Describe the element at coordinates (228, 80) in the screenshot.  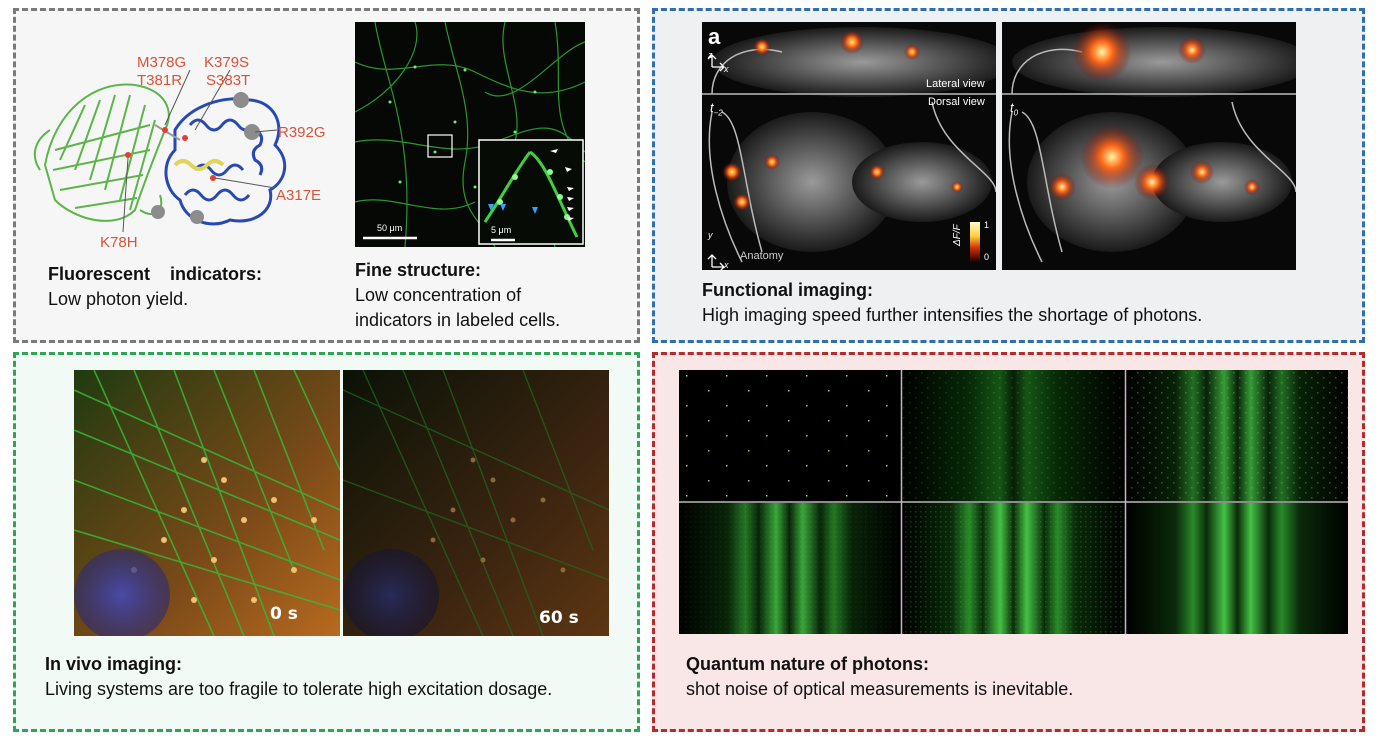
I see `mutation-label-s383t: S383T` at that location.